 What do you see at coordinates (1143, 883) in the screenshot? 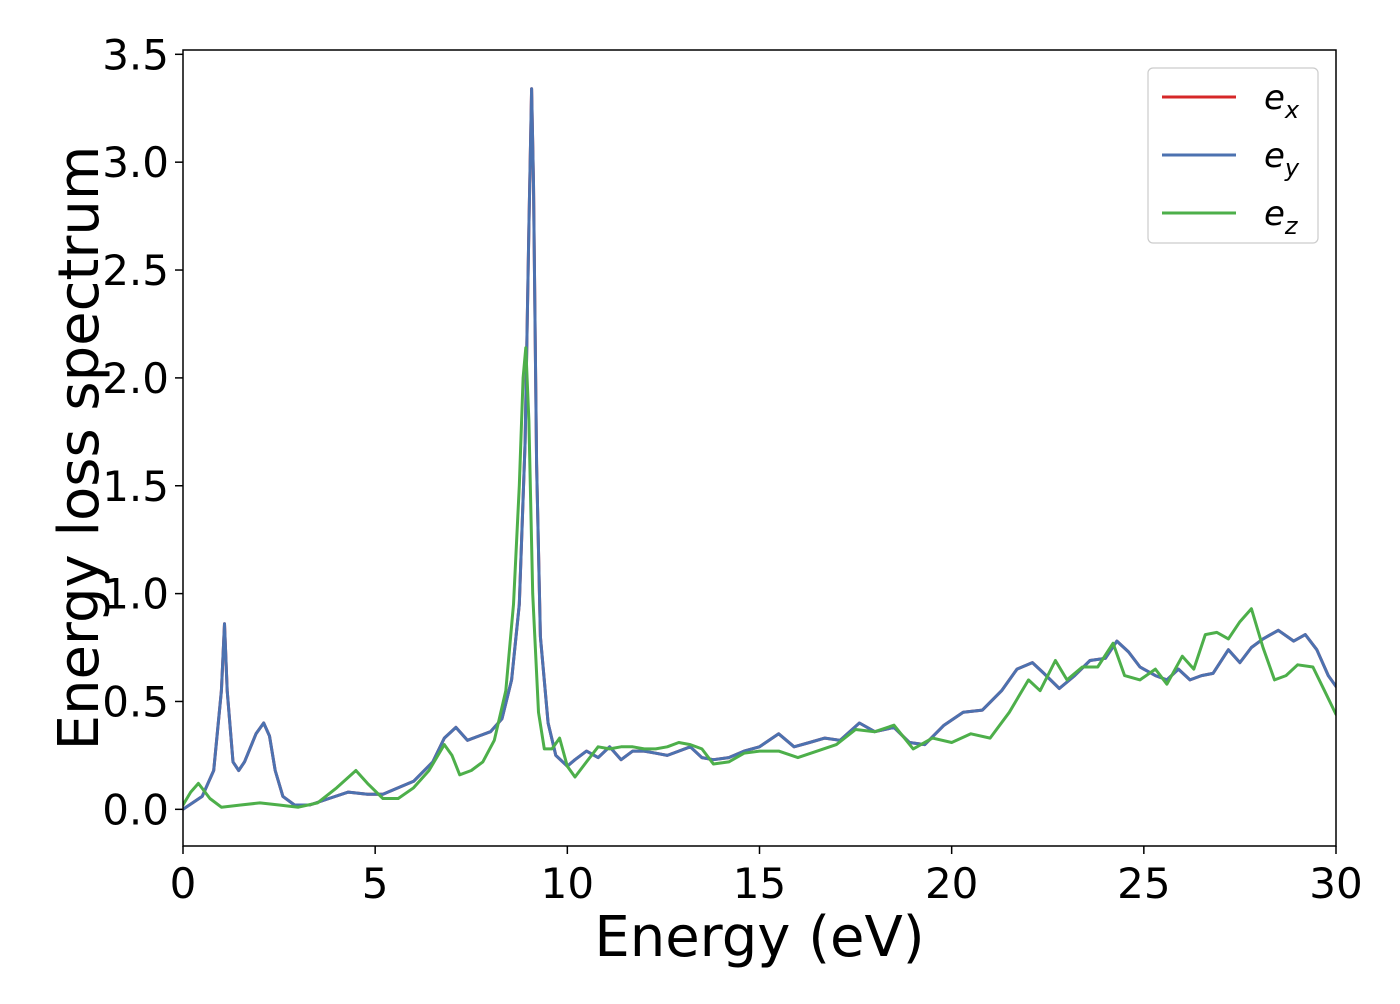
I see `x-tick-label: 25` at bounding box center [1143, 883].